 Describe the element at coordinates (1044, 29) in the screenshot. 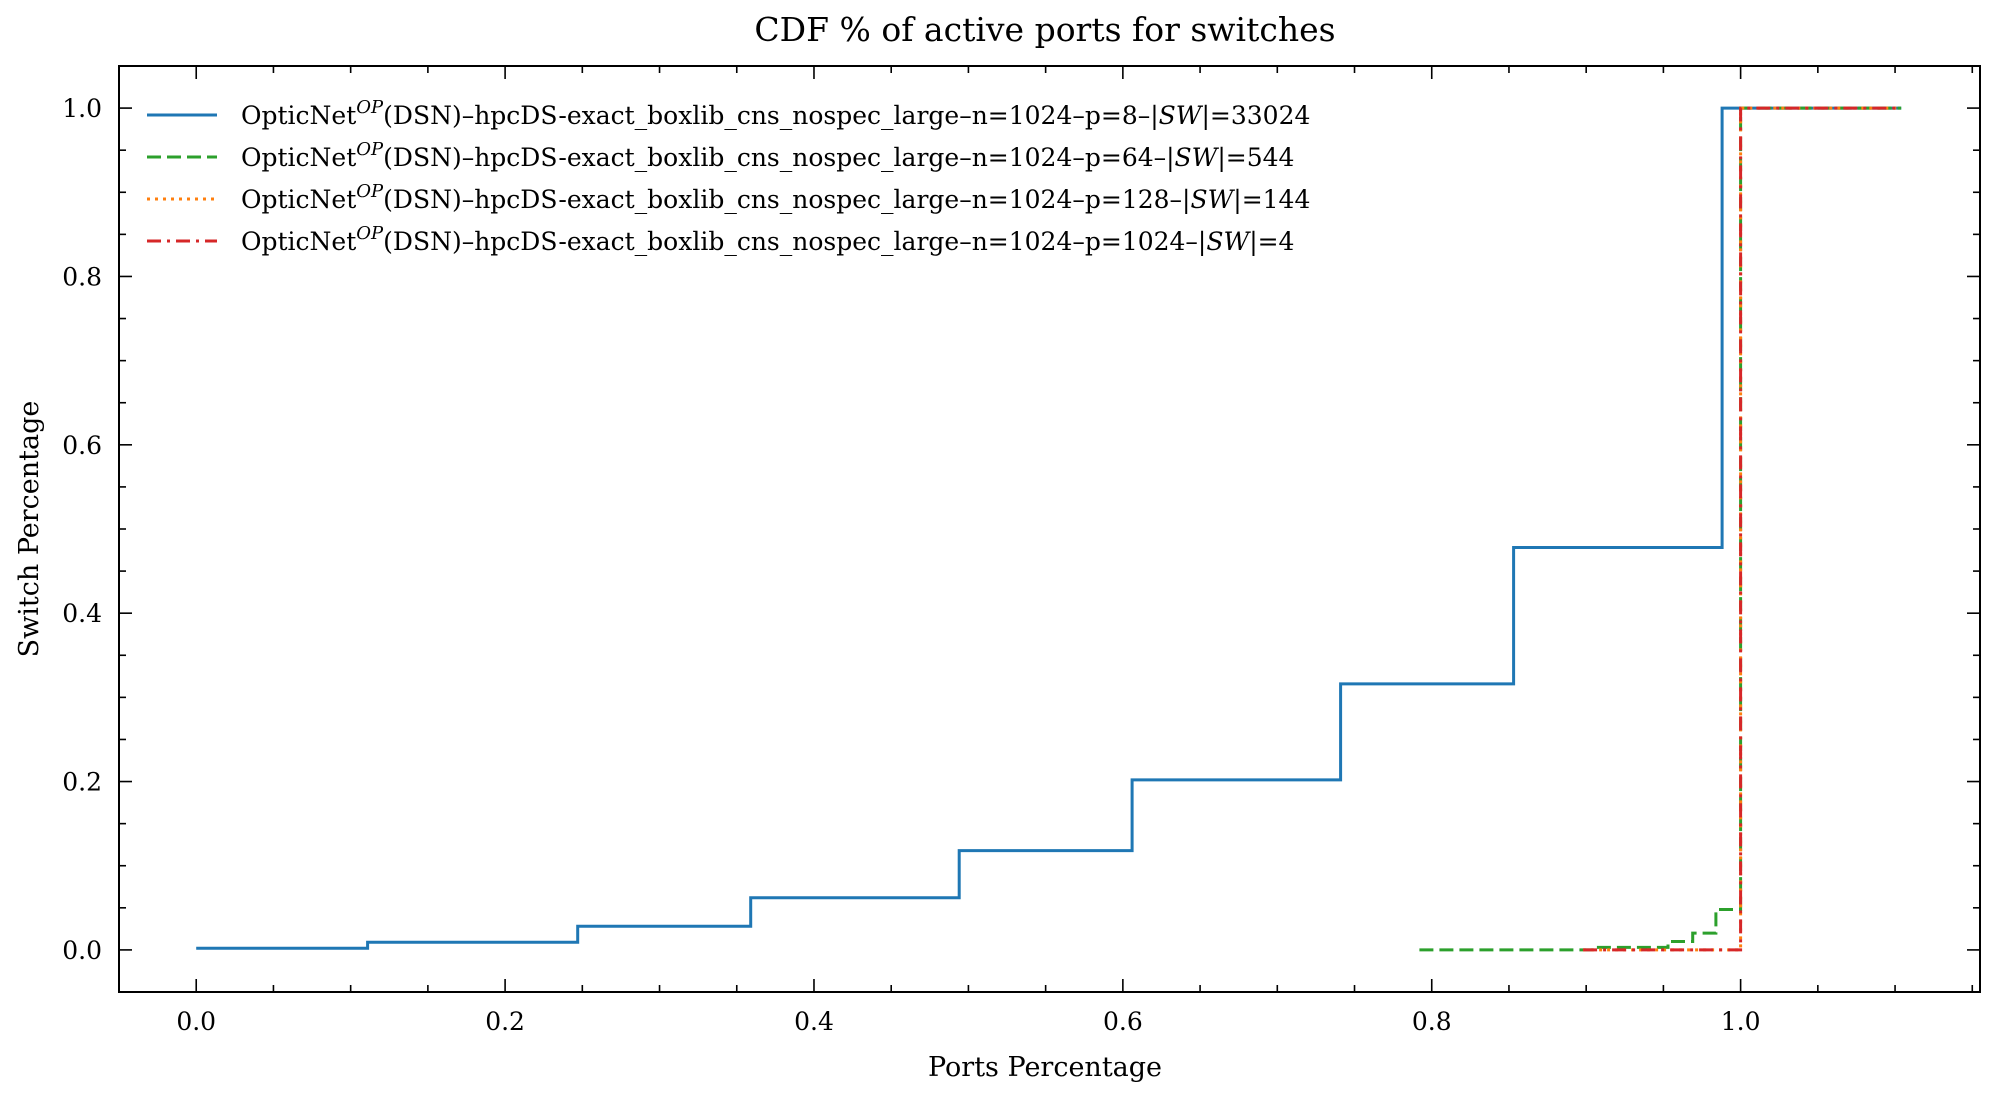

I see `chart-title: CDF % of active ports for switches` at that location.